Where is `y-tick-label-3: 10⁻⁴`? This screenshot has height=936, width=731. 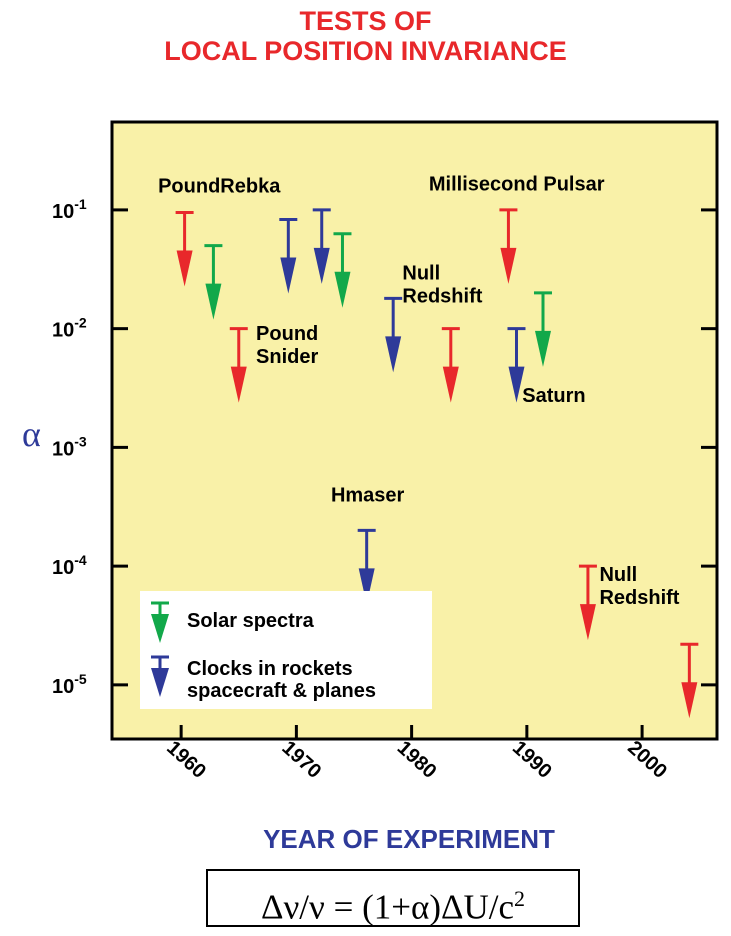
y-tick-label-3: 10⁻⁴ is located at coordinates (69, 565).